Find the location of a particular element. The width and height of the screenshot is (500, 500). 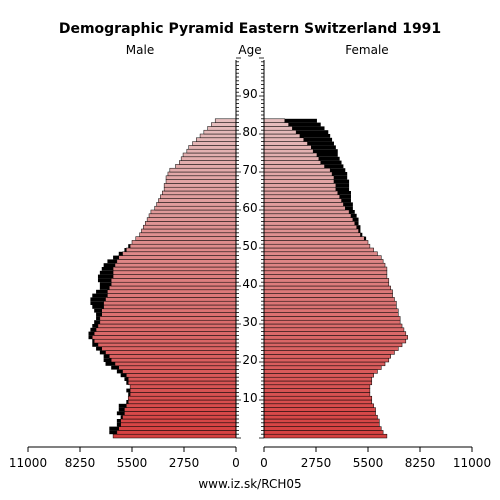

male-x-tick-label-5500: 5500 is located at coordinates (132, 463).